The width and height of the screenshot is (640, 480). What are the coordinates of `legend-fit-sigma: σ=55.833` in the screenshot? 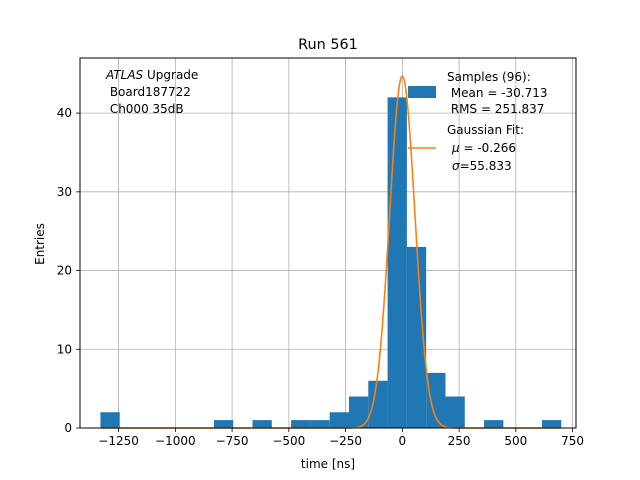 It's located at (482, 166).